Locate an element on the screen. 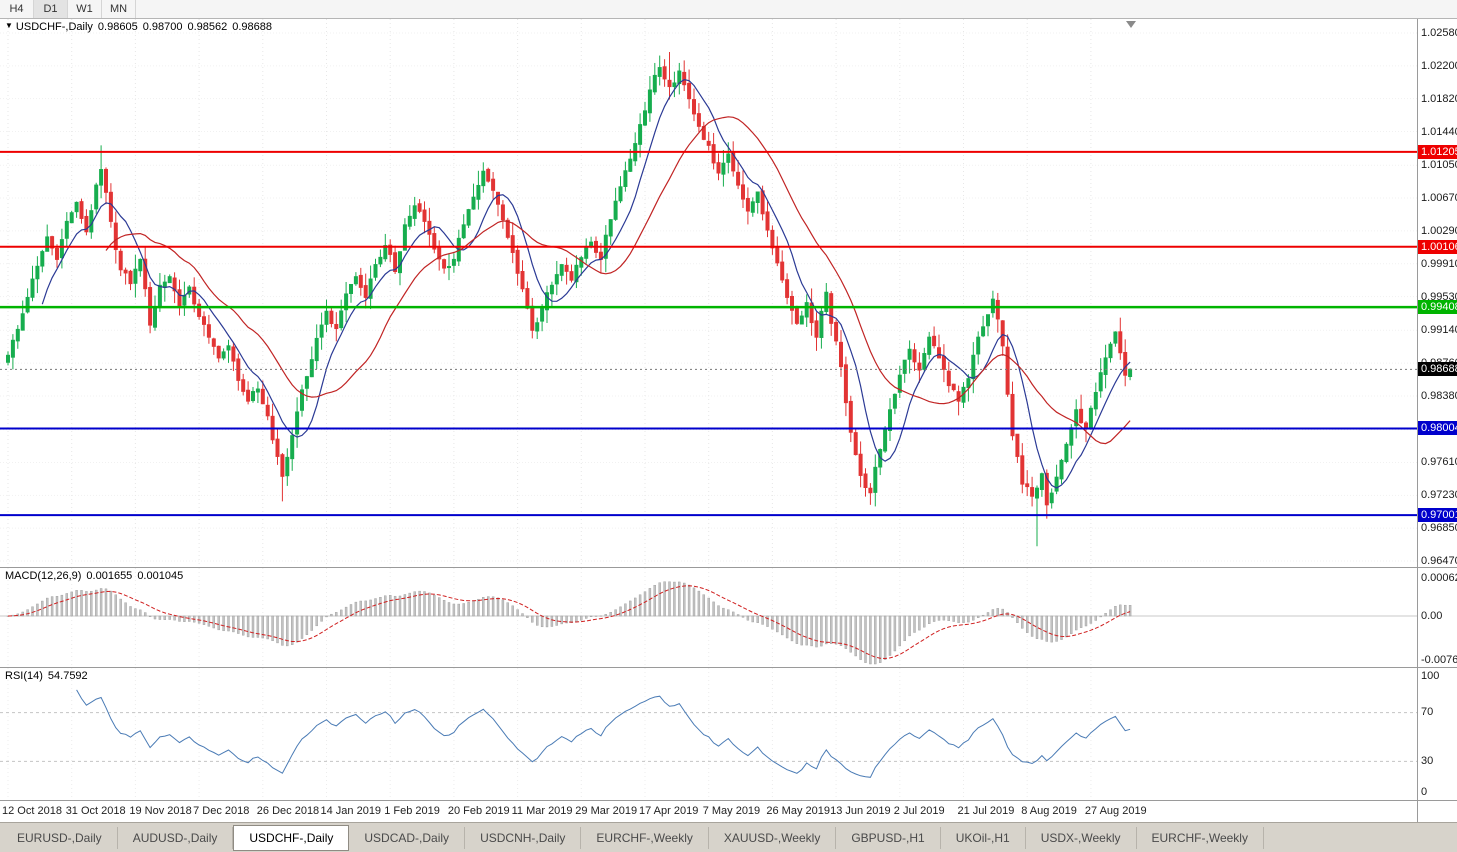  date-axis-label: 26 Dec 2018 is located at coordinates (288, 811).